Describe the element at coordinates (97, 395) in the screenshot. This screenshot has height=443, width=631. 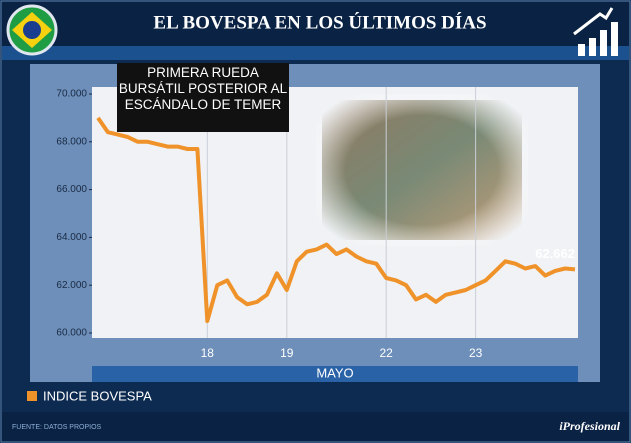
I see `legend-label: INDICE BOVESPA` at that location.